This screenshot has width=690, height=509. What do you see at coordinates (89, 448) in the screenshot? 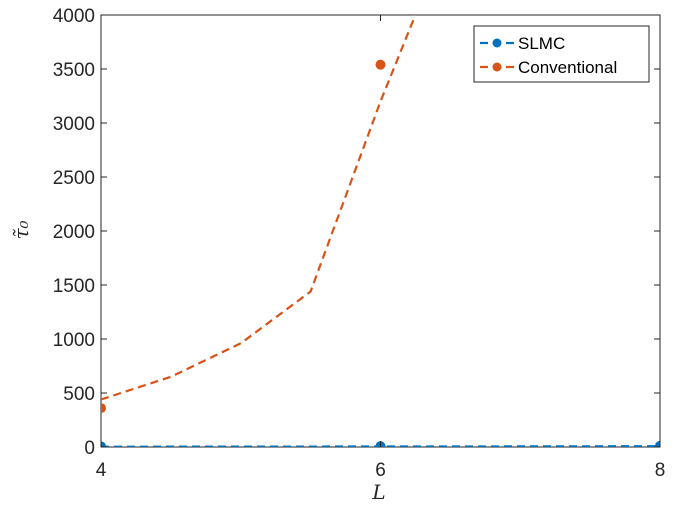
I see `y-tick-label: 0` at bounding box center [89, 448].